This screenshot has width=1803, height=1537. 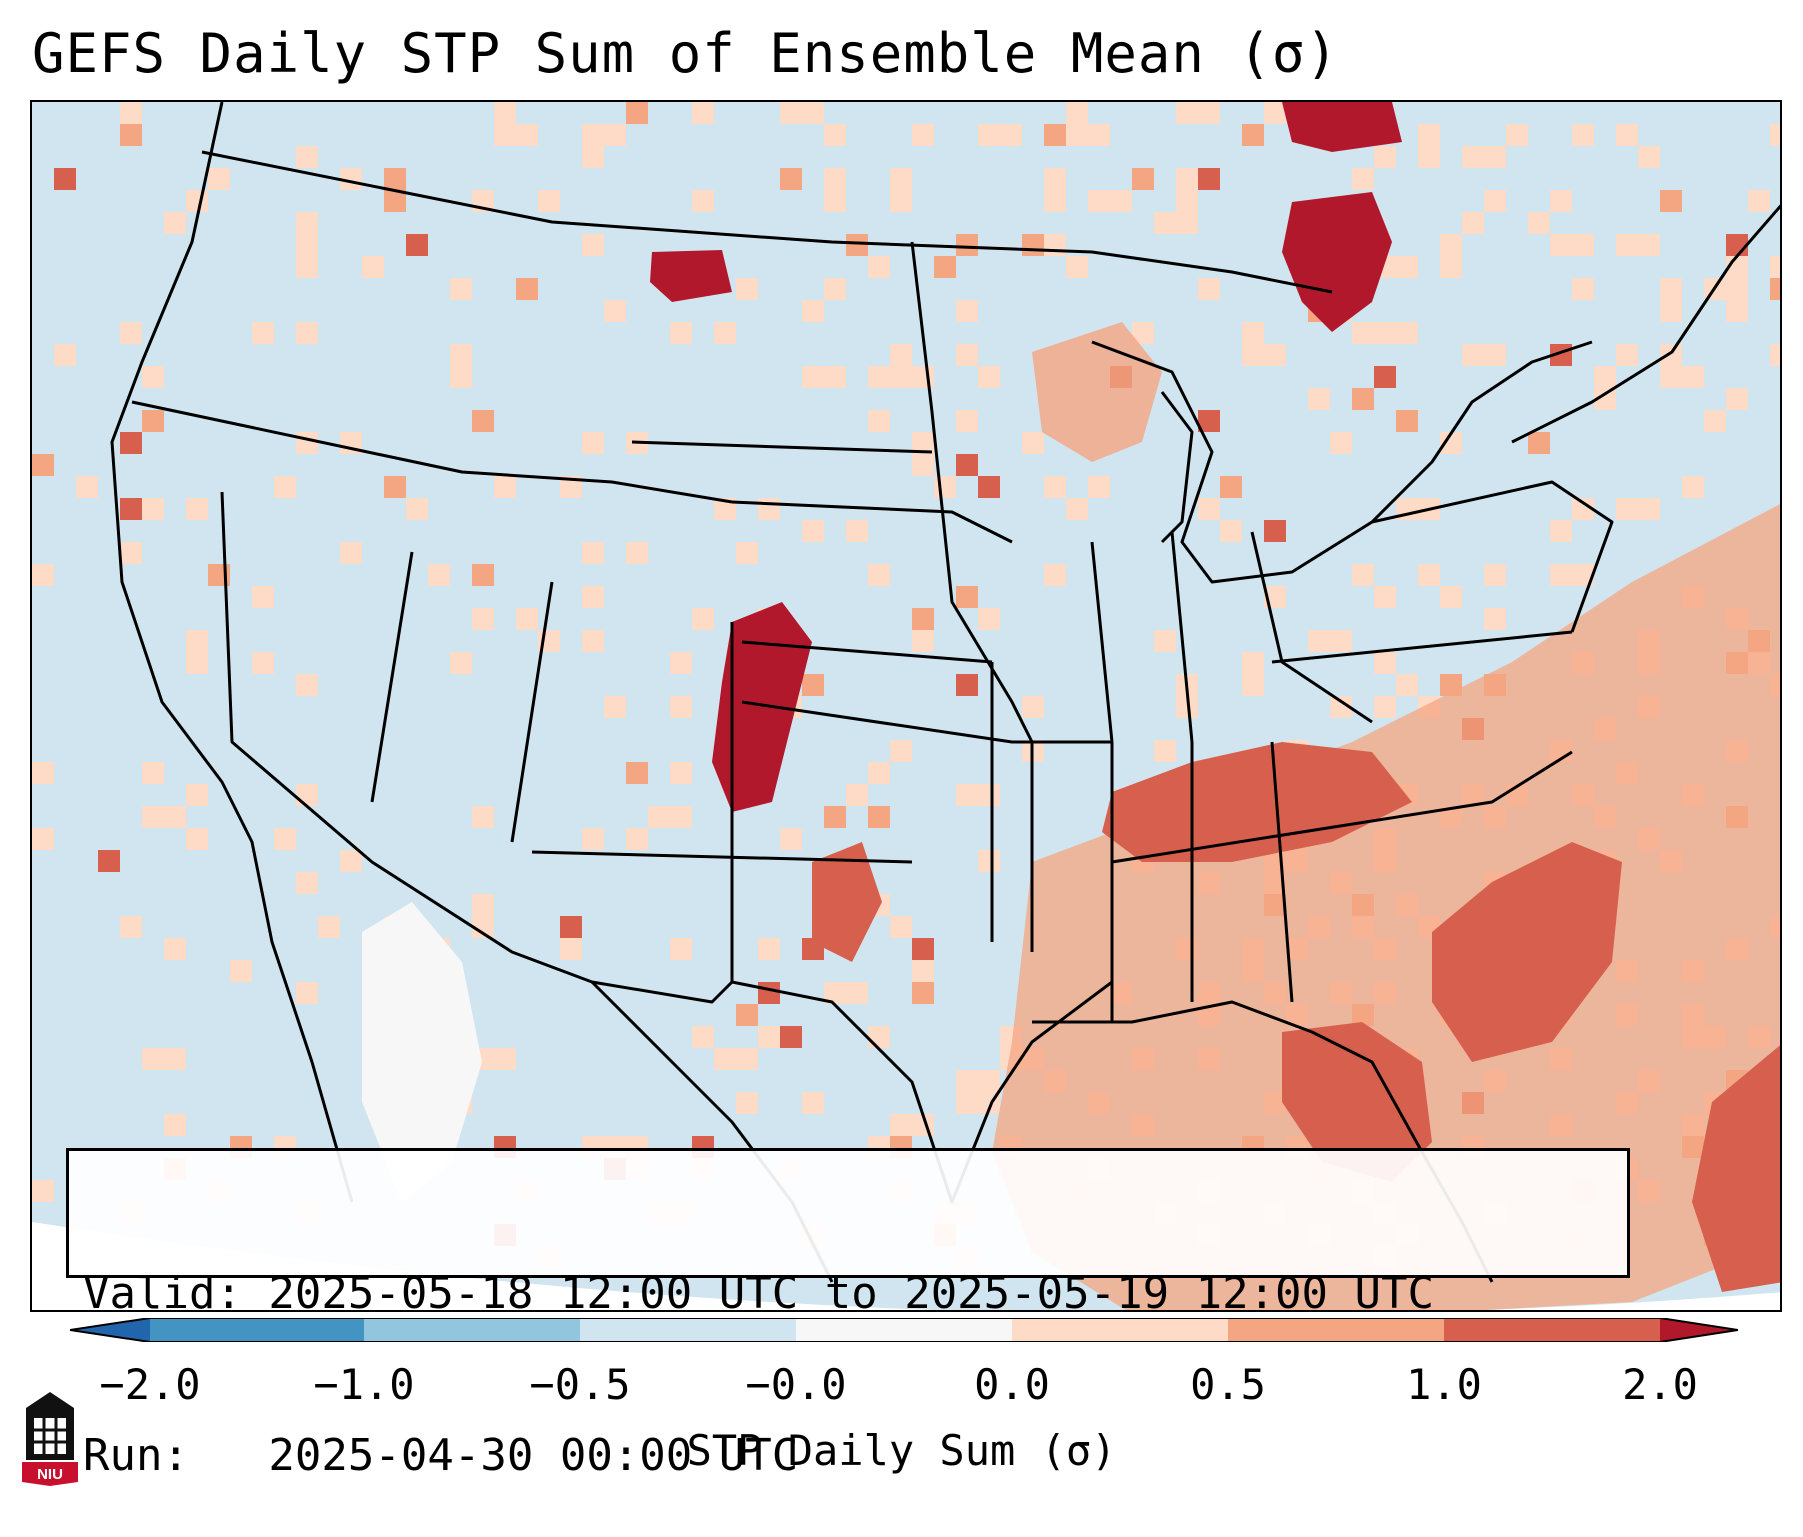 I want to click on plains-lines, so click(x=871, y=691).